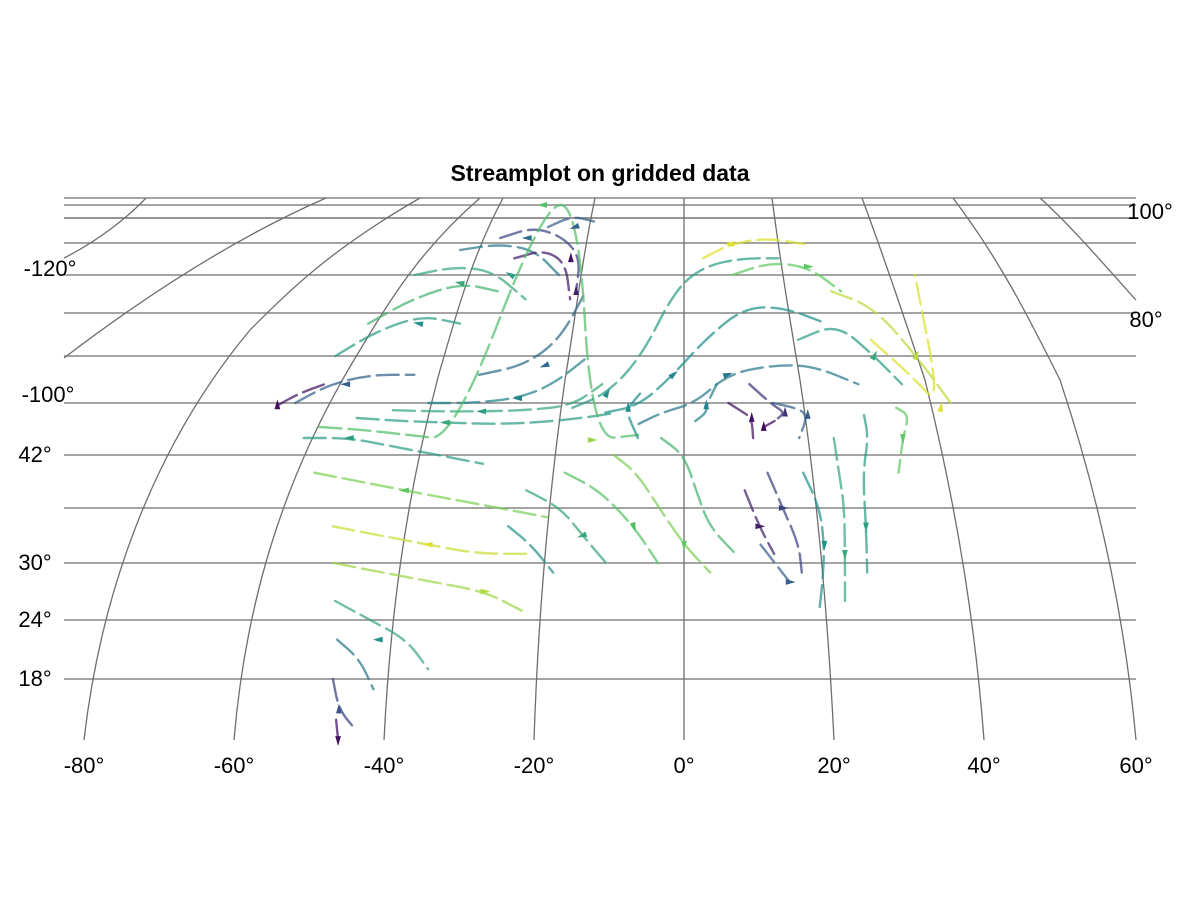 The image size is (1200, 900). I want to click on chart-title: Streamplot on gridded data, so click(599, 173).